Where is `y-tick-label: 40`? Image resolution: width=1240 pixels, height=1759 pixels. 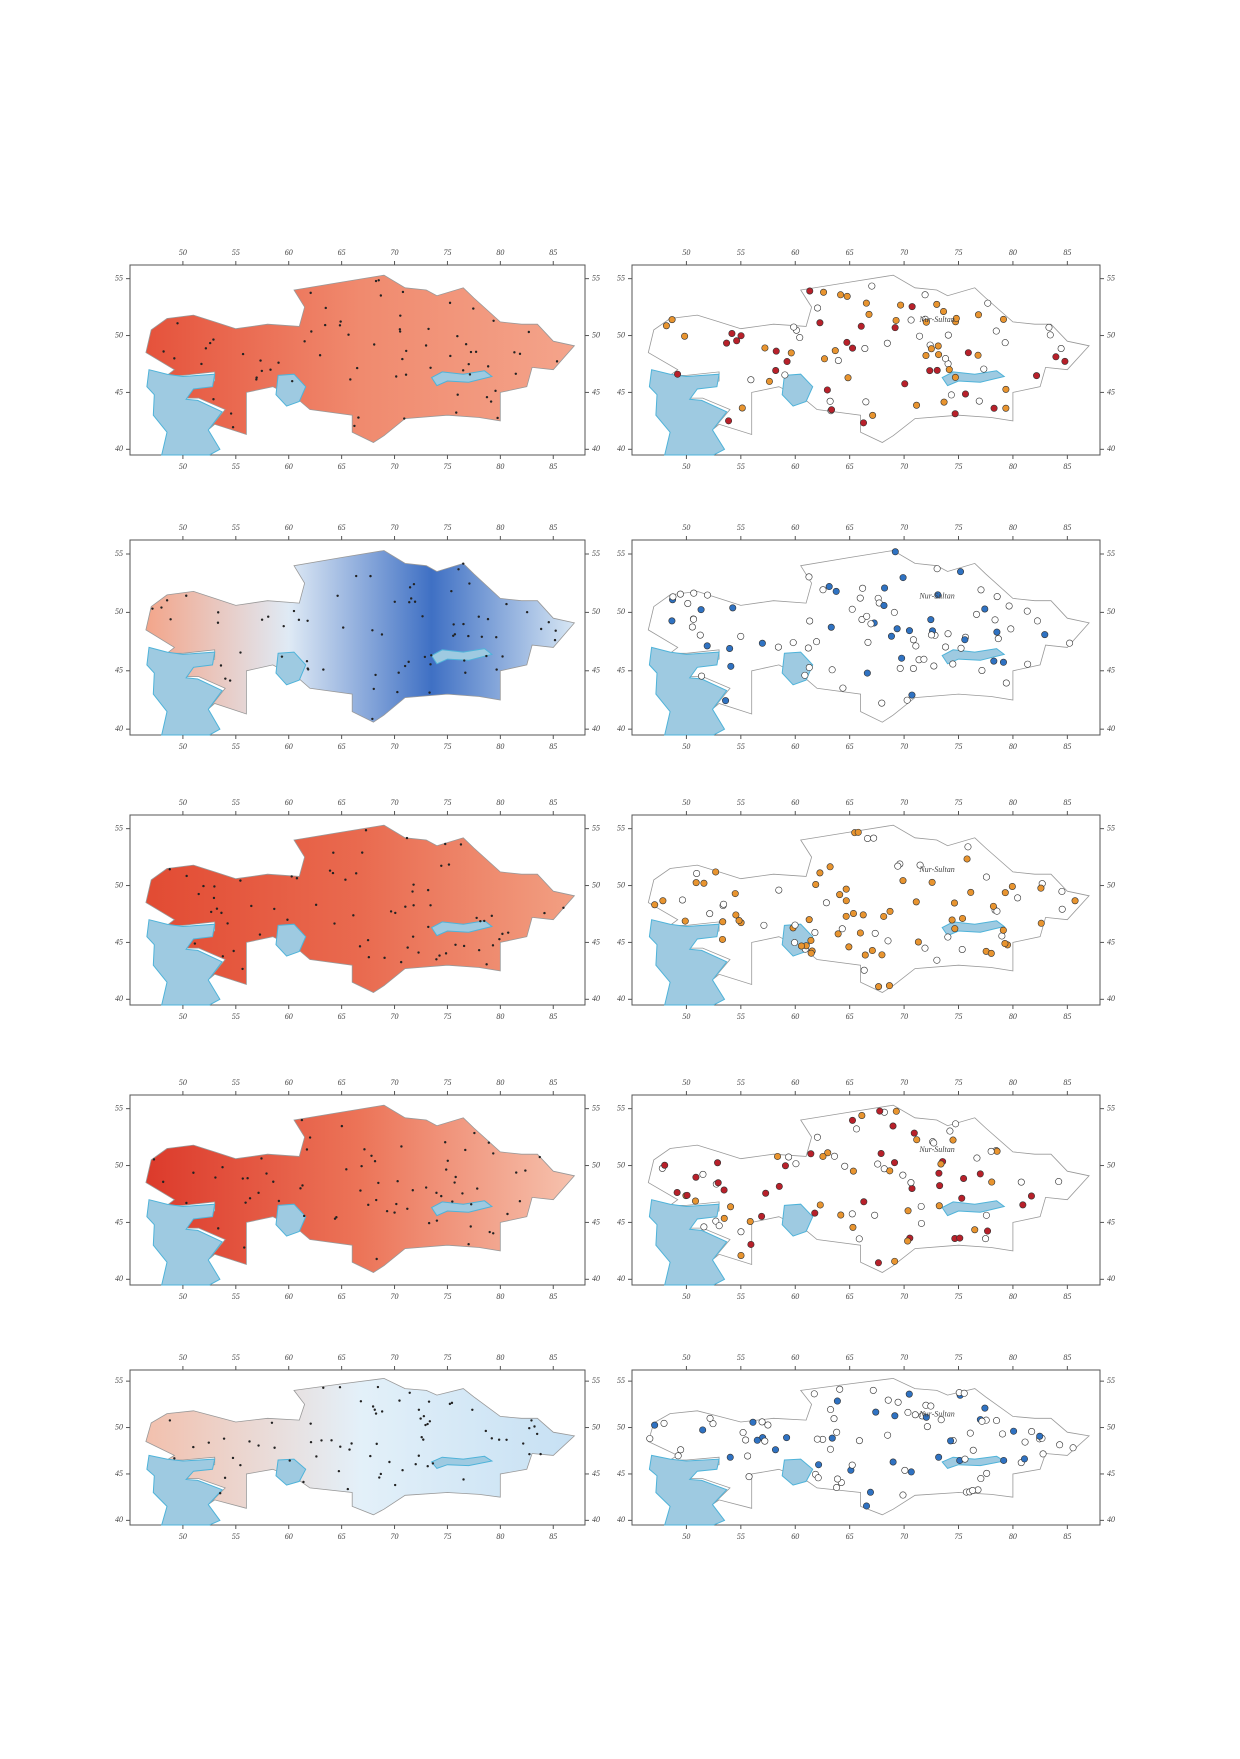
y-tick-label: 40 is located at coordinates (119, 728).